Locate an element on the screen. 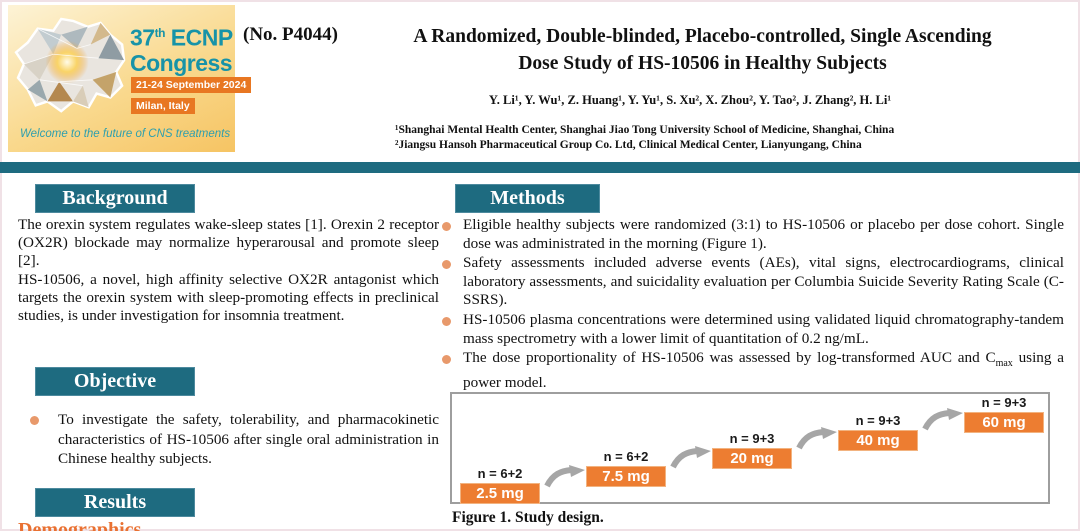 The image size is (1080, 531). cohort-3-n-label: n = 9+3 is located at coordinates (752, 438).